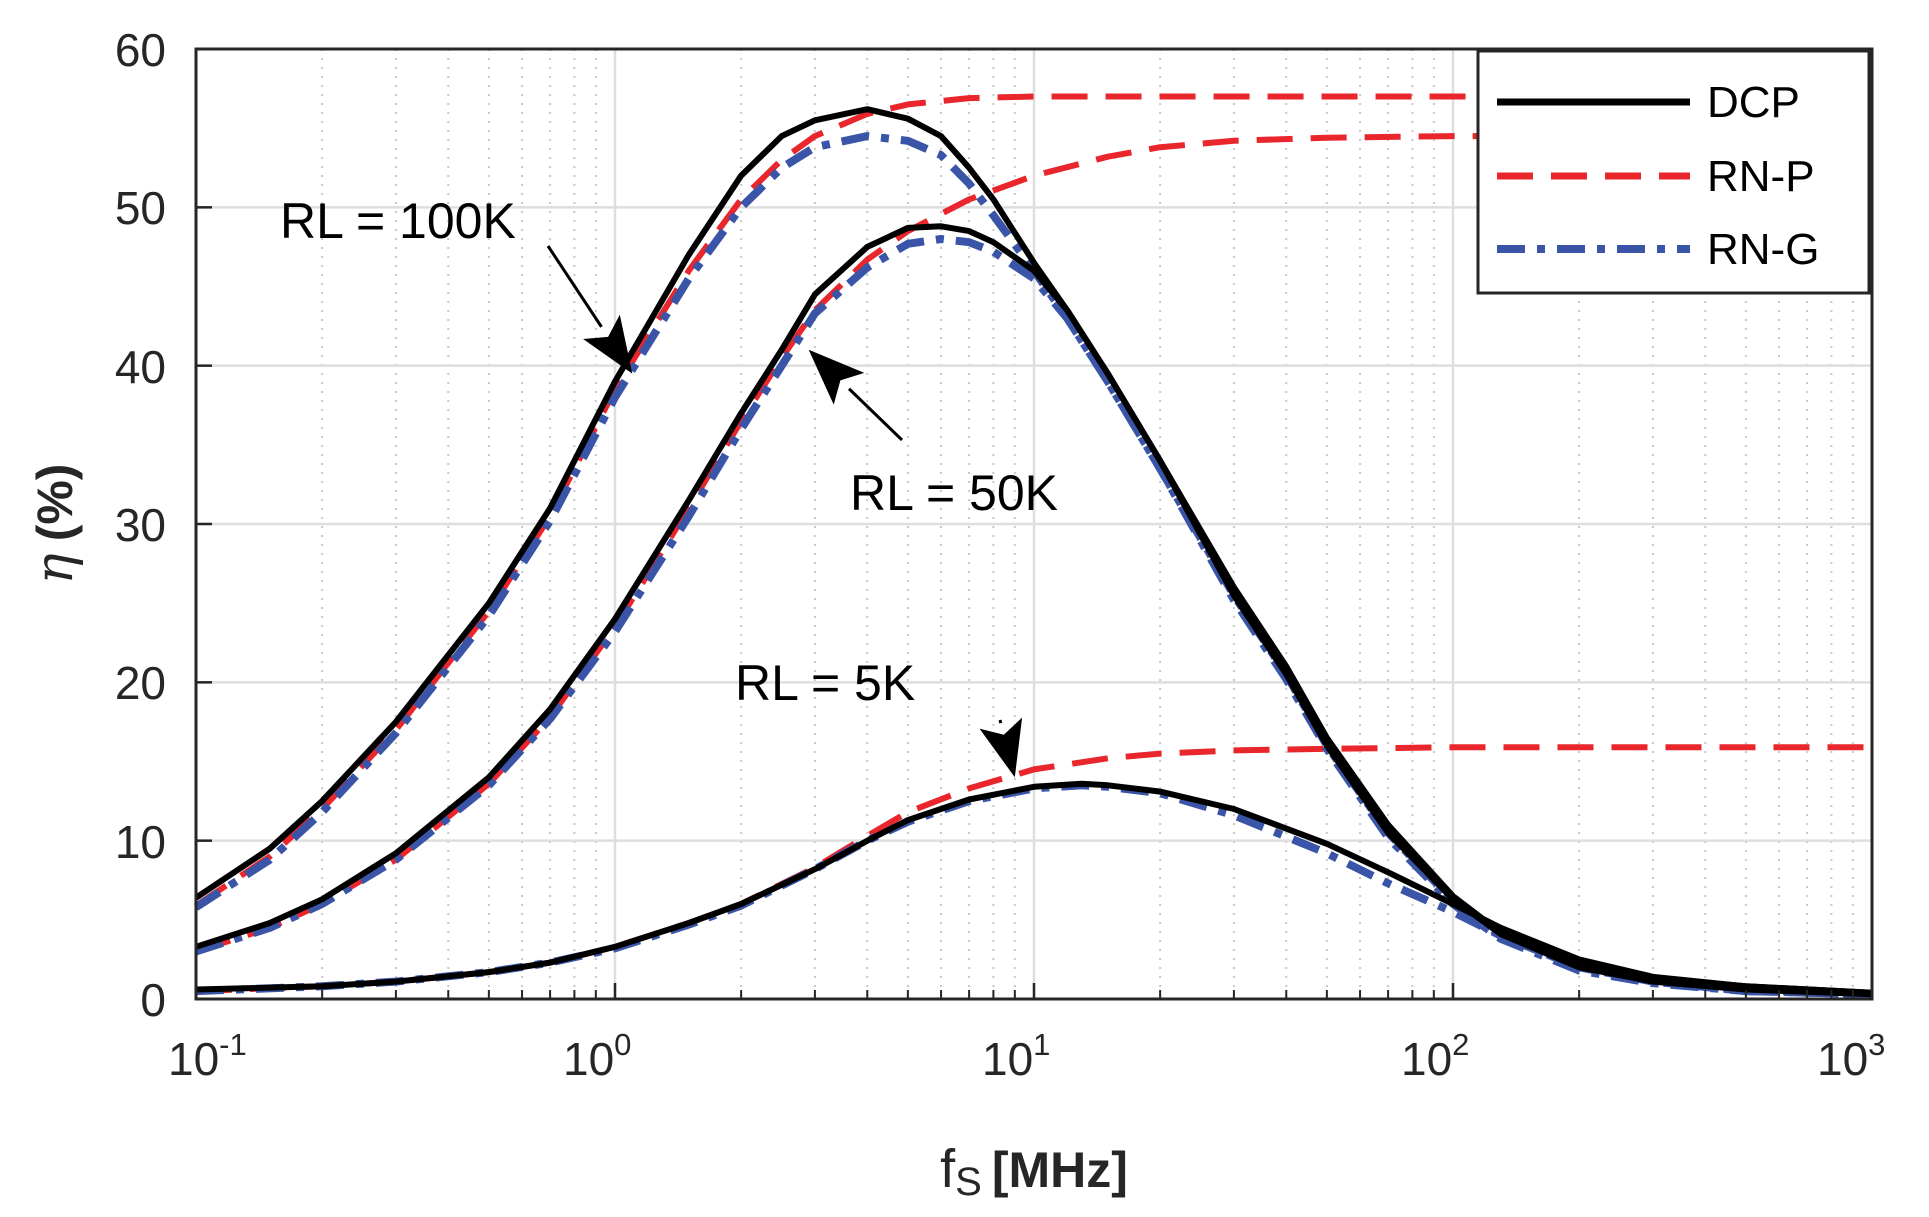 The width and height of the screenshot is (1929, 1217). Describe the element at coordinates (597, 1056) in the screenshot. I see `x-tick-label: 10⁰` at that location.